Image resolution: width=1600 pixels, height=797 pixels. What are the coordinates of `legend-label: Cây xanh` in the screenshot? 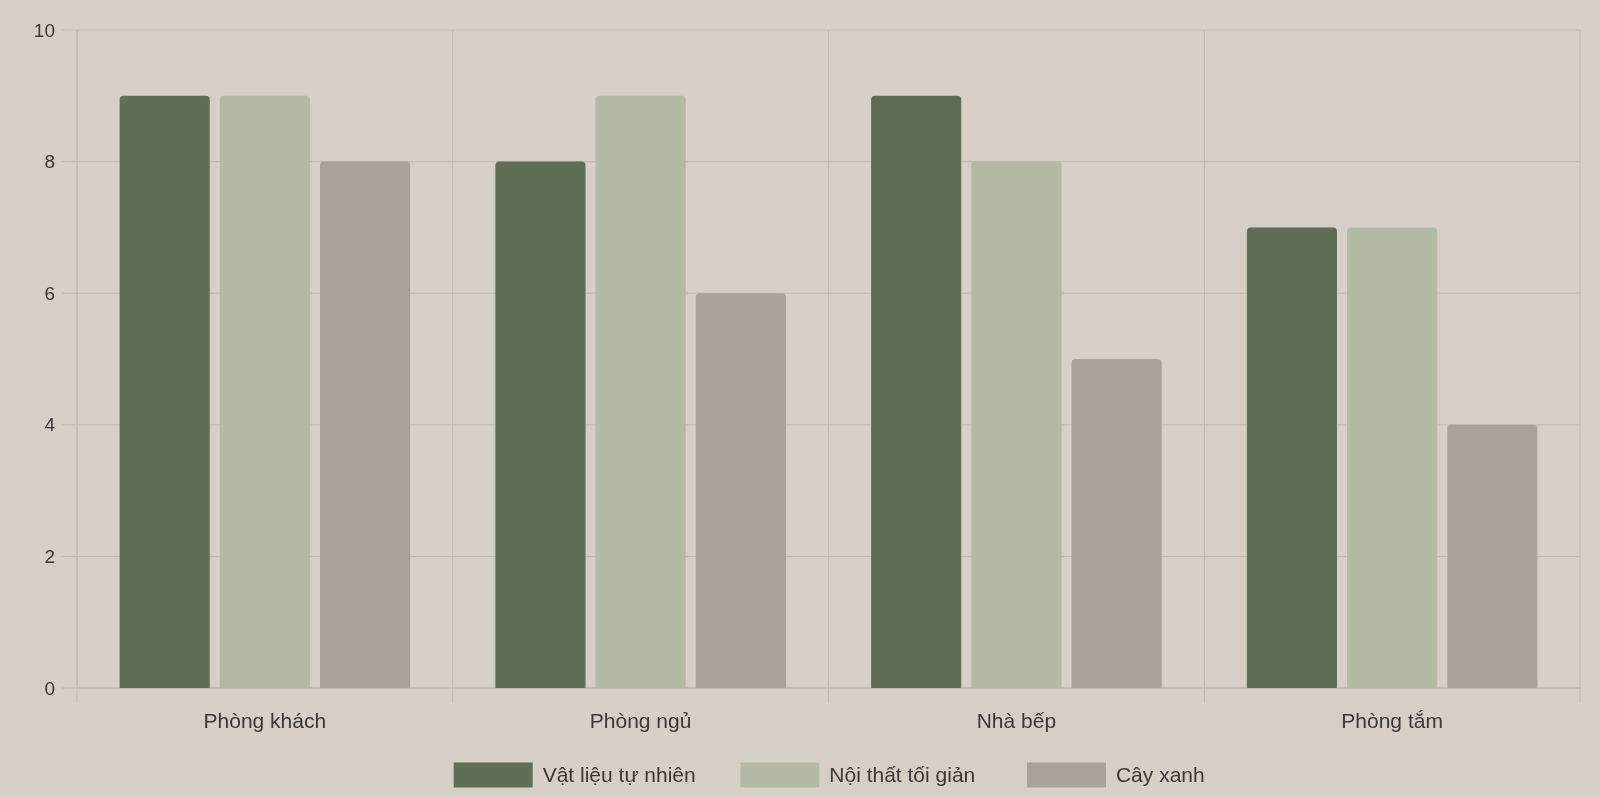 It's located at (1160, 775).